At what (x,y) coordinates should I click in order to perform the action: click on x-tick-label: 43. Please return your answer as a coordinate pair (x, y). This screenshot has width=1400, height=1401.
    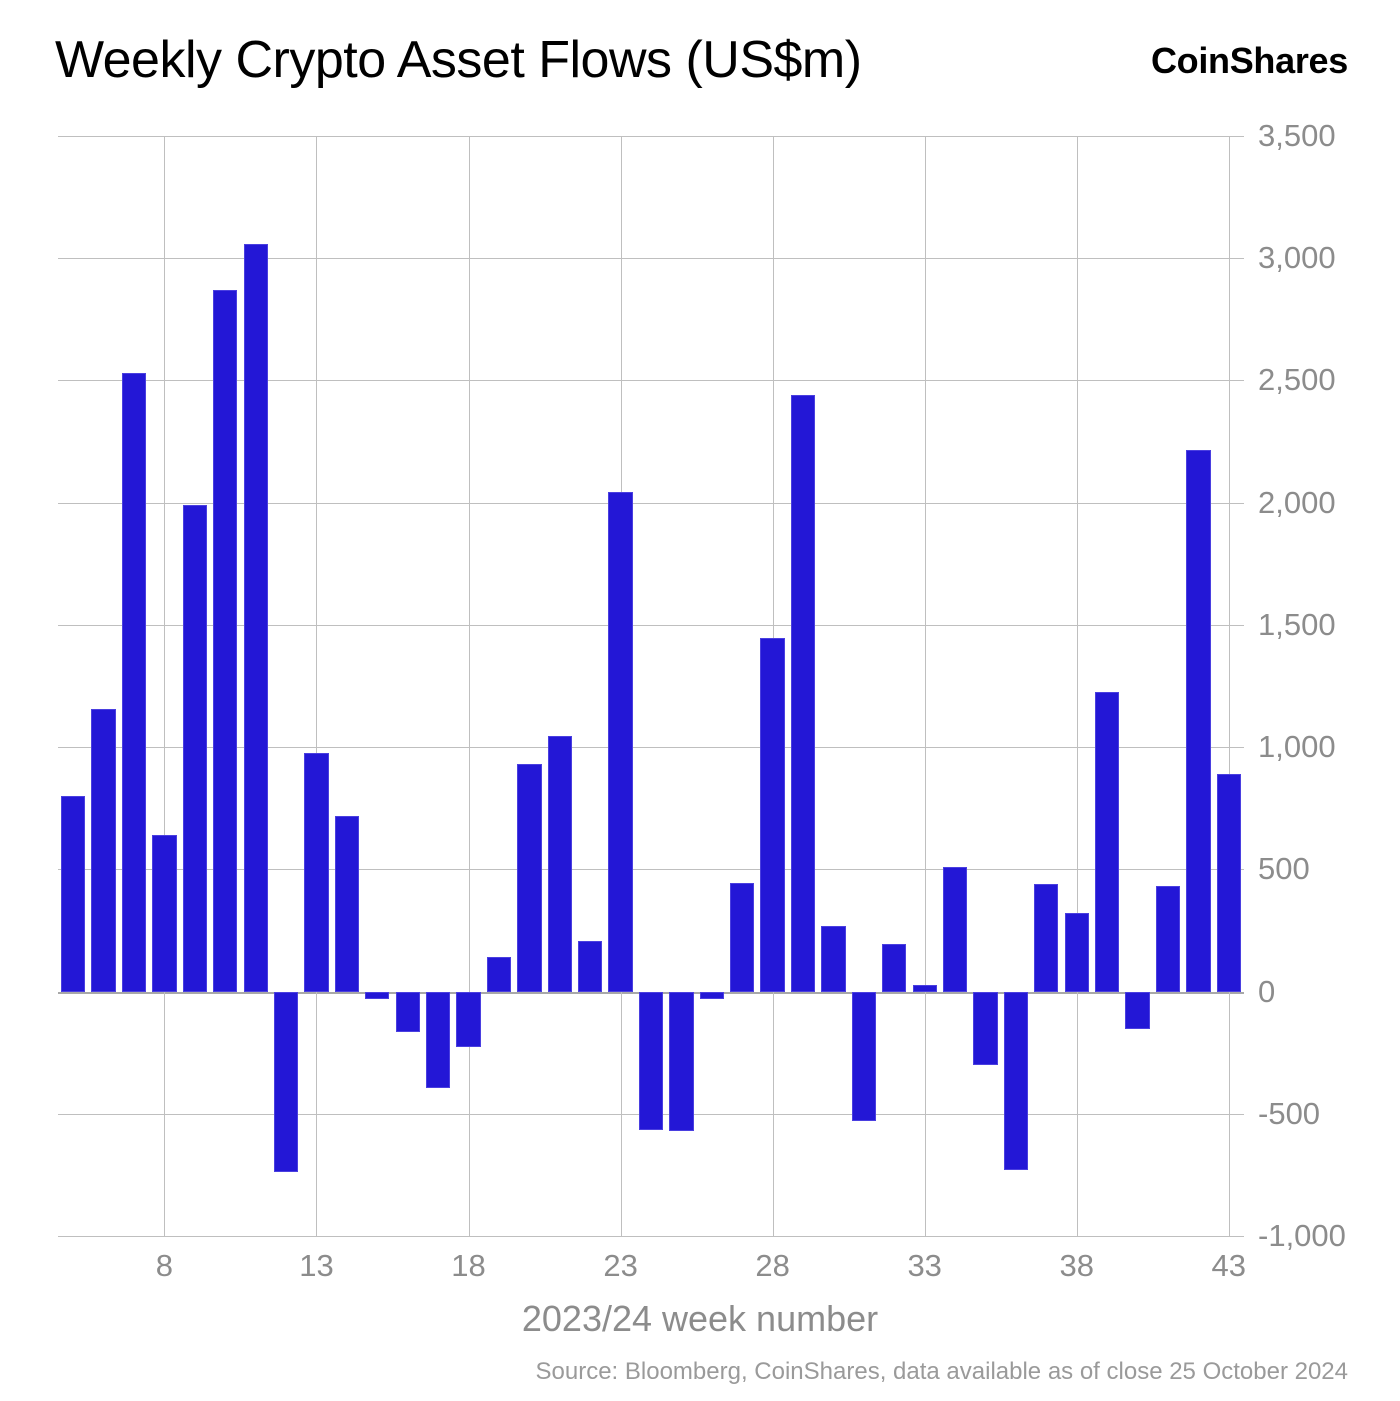
    Looking at the image, I should click on (1229, 1265).